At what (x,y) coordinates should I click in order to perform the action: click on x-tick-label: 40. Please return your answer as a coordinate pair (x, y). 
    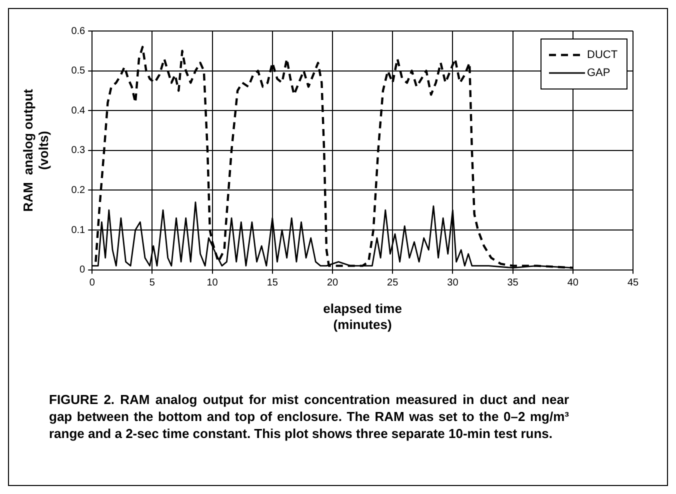
    Looking at the image, I should click on (573, 283).